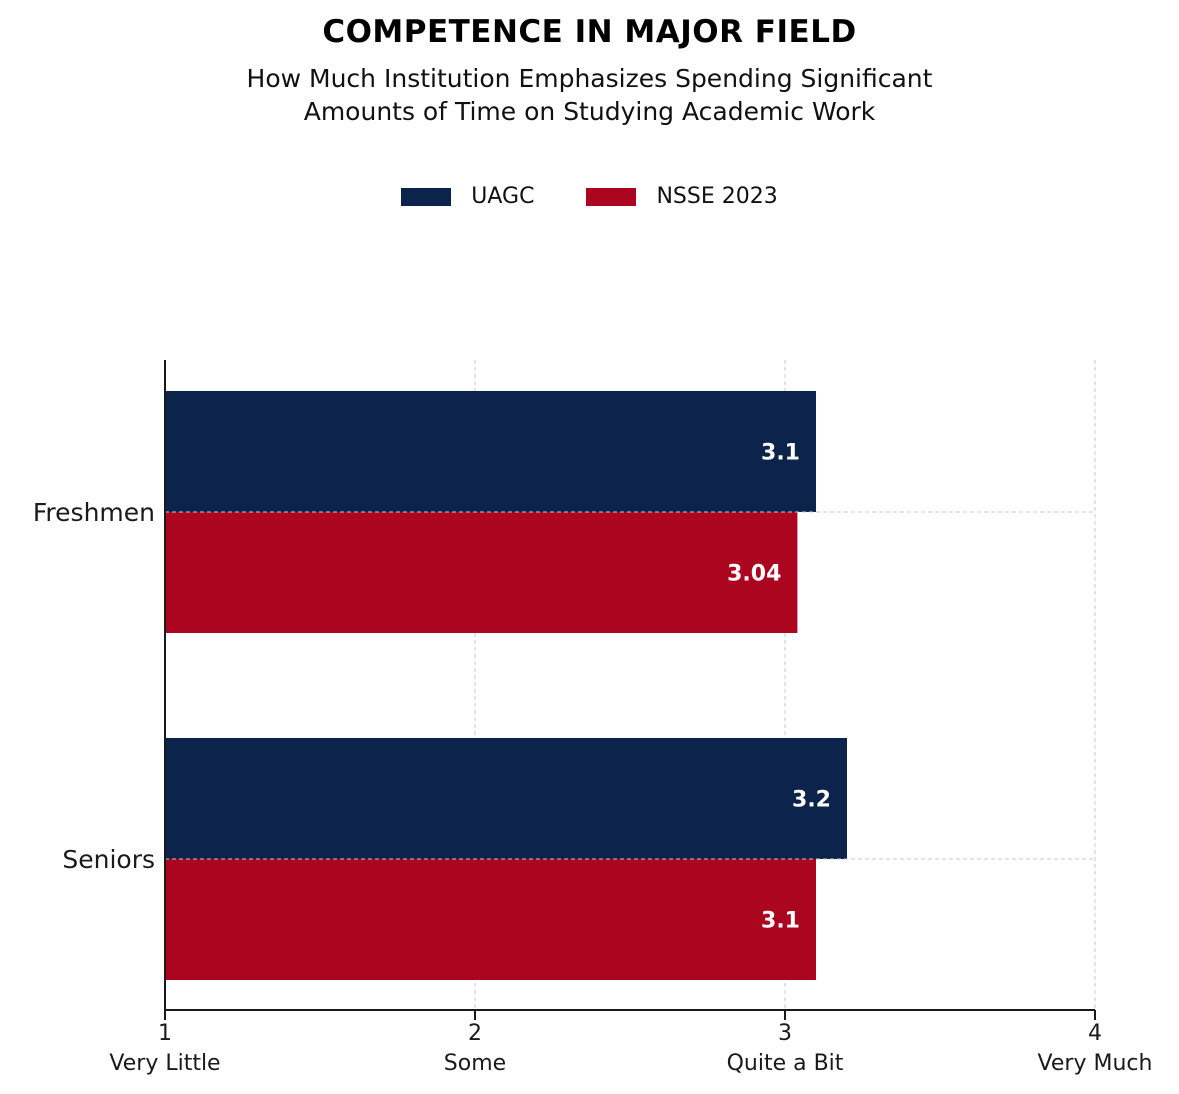 The image size is (1179, 1094). What do you see at coordinates (785, 1063) in the screenshot?
I see `x-tick-sublabel: Quite a Bit` at bounding box center [785, 1063].